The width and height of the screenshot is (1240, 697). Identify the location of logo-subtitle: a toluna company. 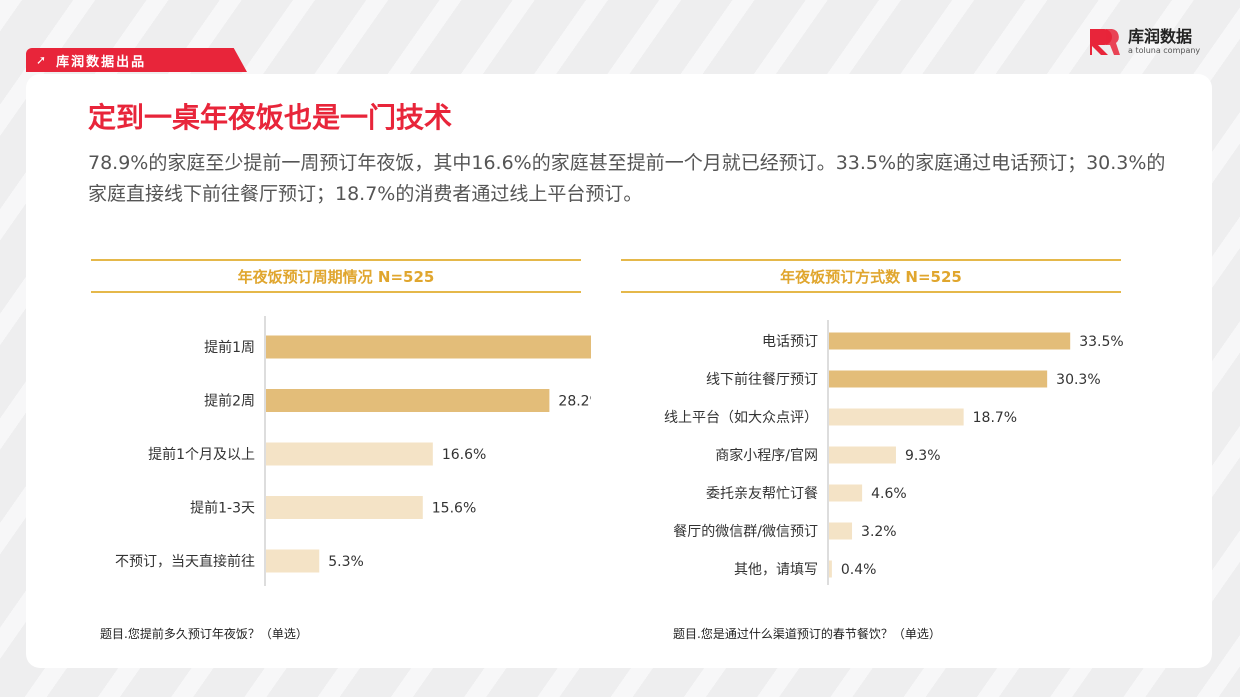
(1164, 50).